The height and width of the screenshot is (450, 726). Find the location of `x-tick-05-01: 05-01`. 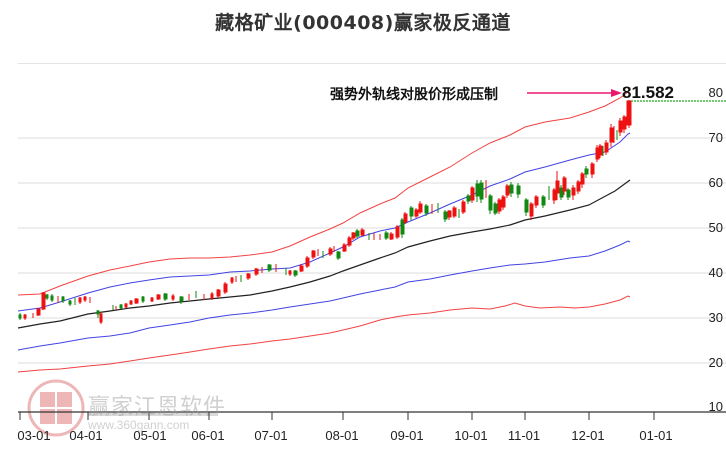

x-tick-05-01: 05-01 is located at coordinates (150, 435).